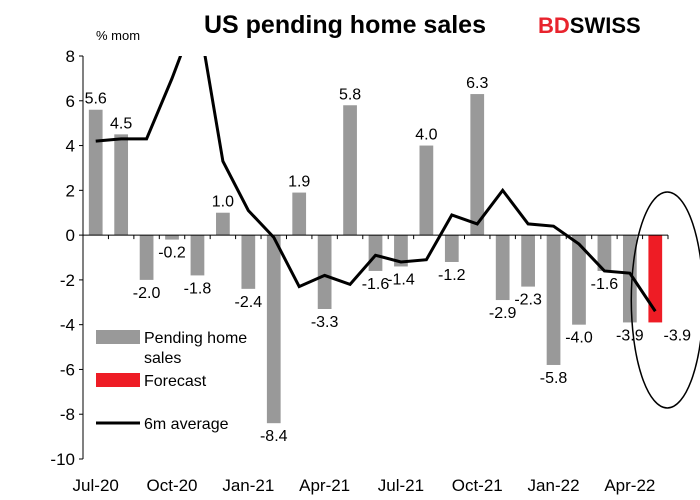 Image resolution: width=700 pixels, height=500 pixels. What do you see at coordinates (249, 302) in the screenshot?
I see `data-label: -2.4` at bounding box center [249, 302].